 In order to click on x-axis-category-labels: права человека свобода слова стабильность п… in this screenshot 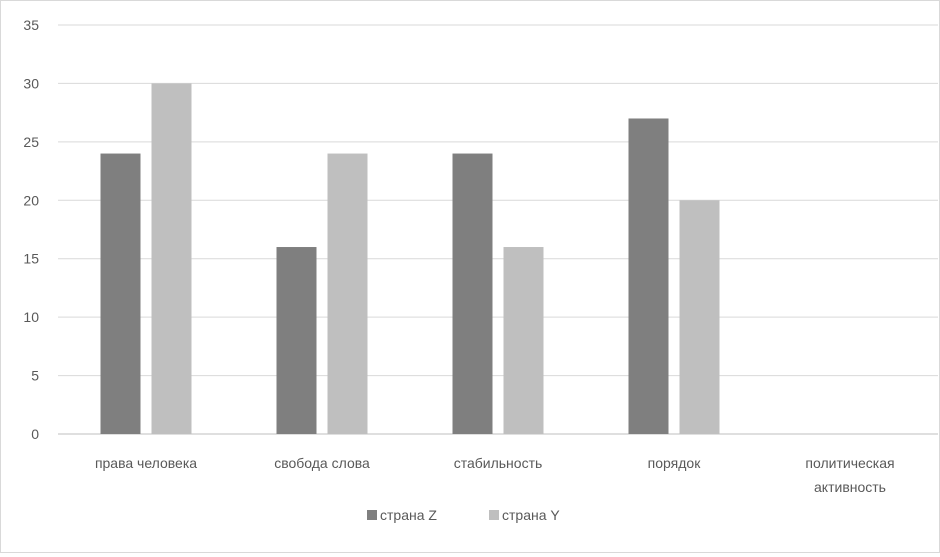, I will do `click(495, 475)`.